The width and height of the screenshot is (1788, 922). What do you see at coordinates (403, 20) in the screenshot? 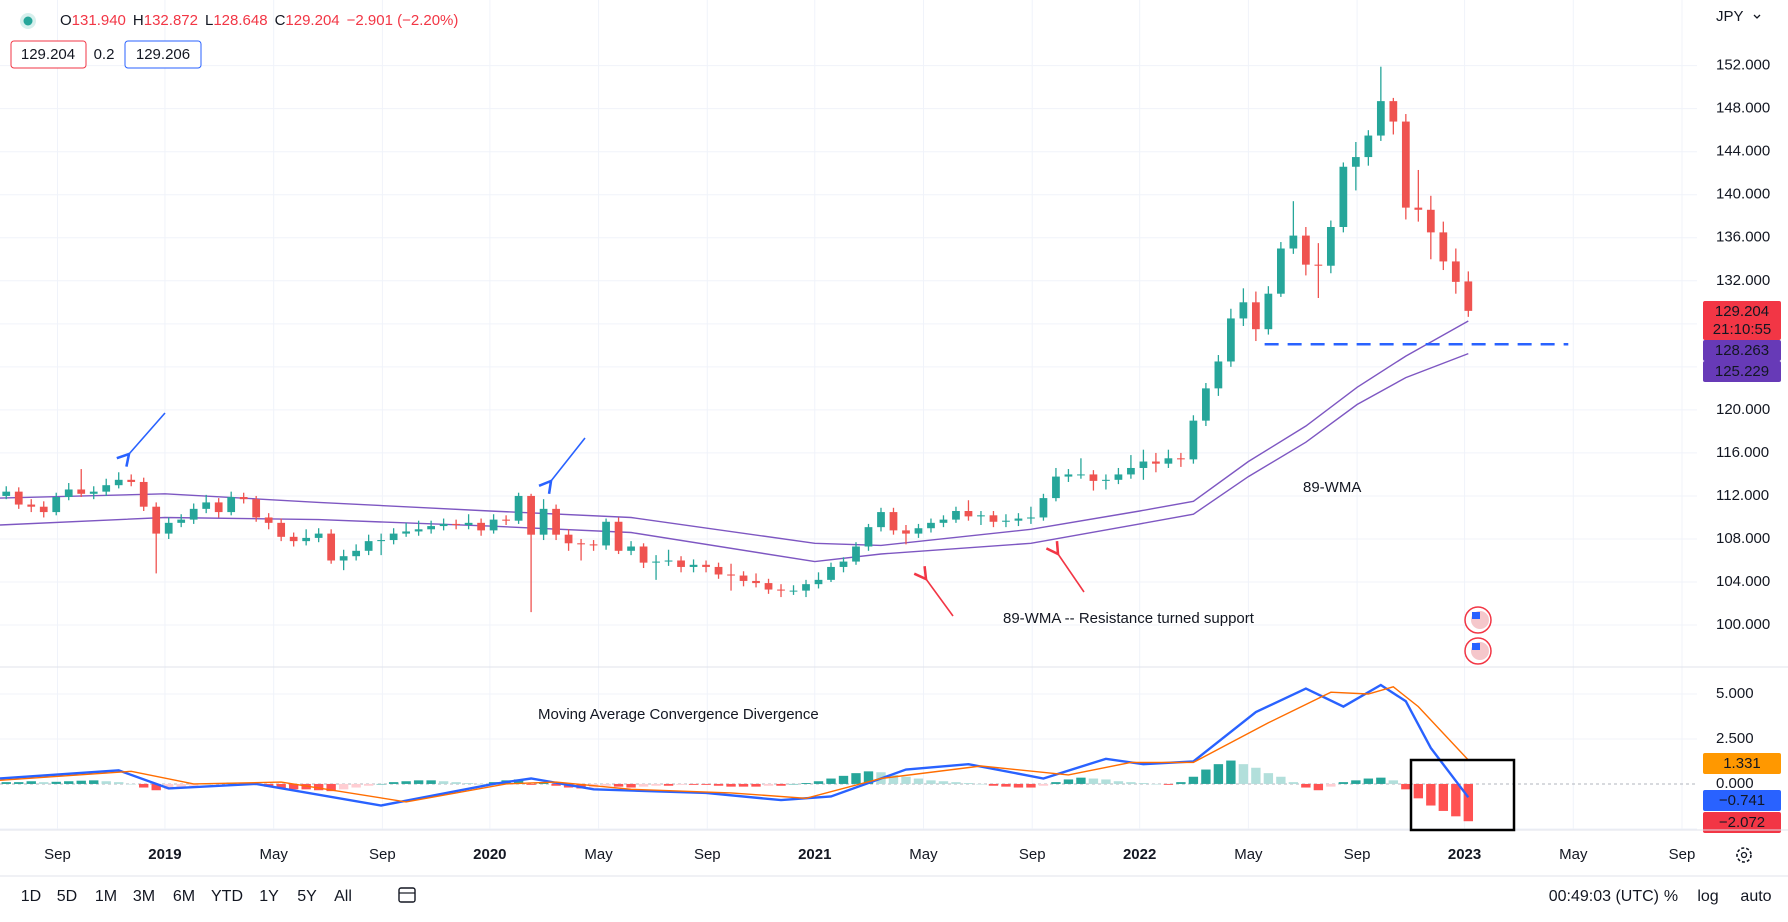
I see `legend-change: −2.901 (−2.20%)` at bounding box center [403, 20].